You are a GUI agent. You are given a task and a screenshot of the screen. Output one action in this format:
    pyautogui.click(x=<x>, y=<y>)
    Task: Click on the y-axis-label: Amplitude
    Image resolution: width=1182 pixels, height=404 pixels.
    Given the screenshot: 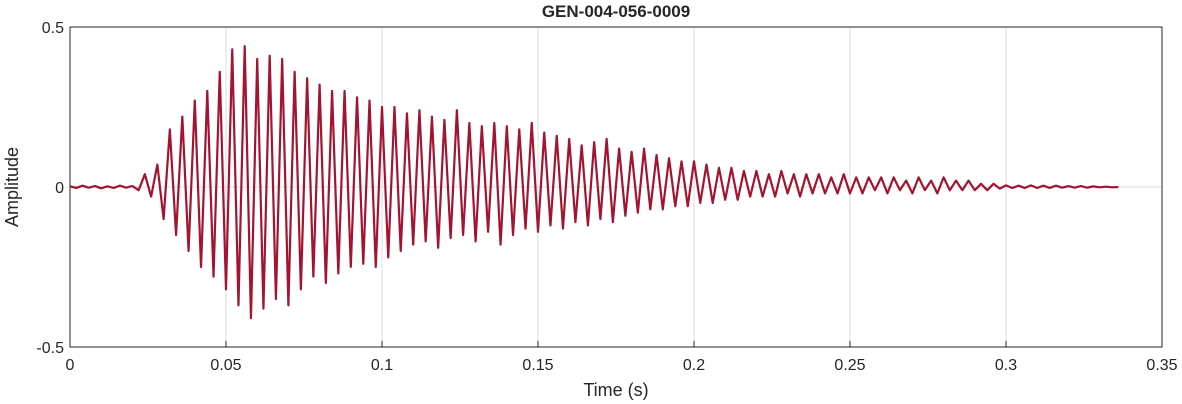 What is the action you would take?
    pyautogui.click(x=12, y=187)
    